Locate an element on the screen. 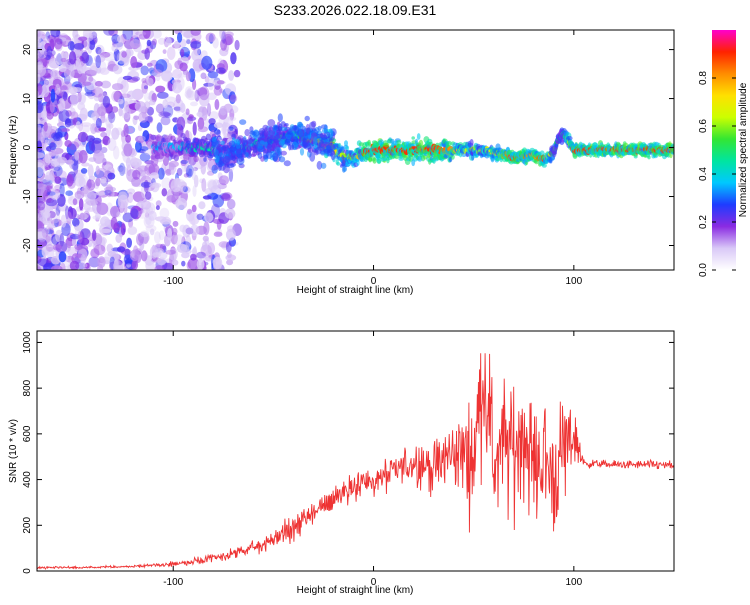 This screenshot has width=750, height=605. y-tick-label: 600 is located at coordinates (27, 433).